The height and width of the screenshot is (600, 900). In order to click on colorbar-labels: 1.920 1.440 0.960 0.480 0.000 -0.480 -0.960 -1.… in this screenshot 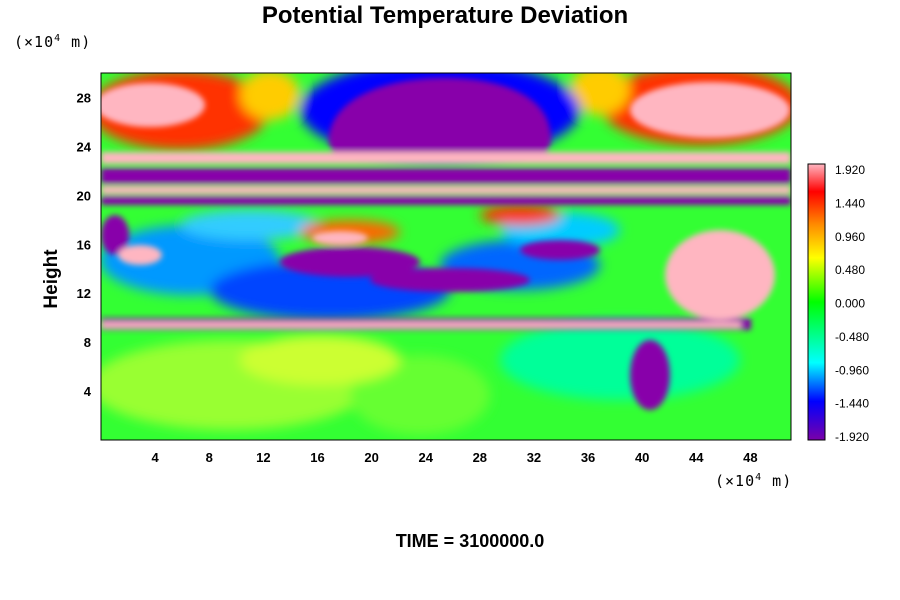, I will do `click(852, 303)`.